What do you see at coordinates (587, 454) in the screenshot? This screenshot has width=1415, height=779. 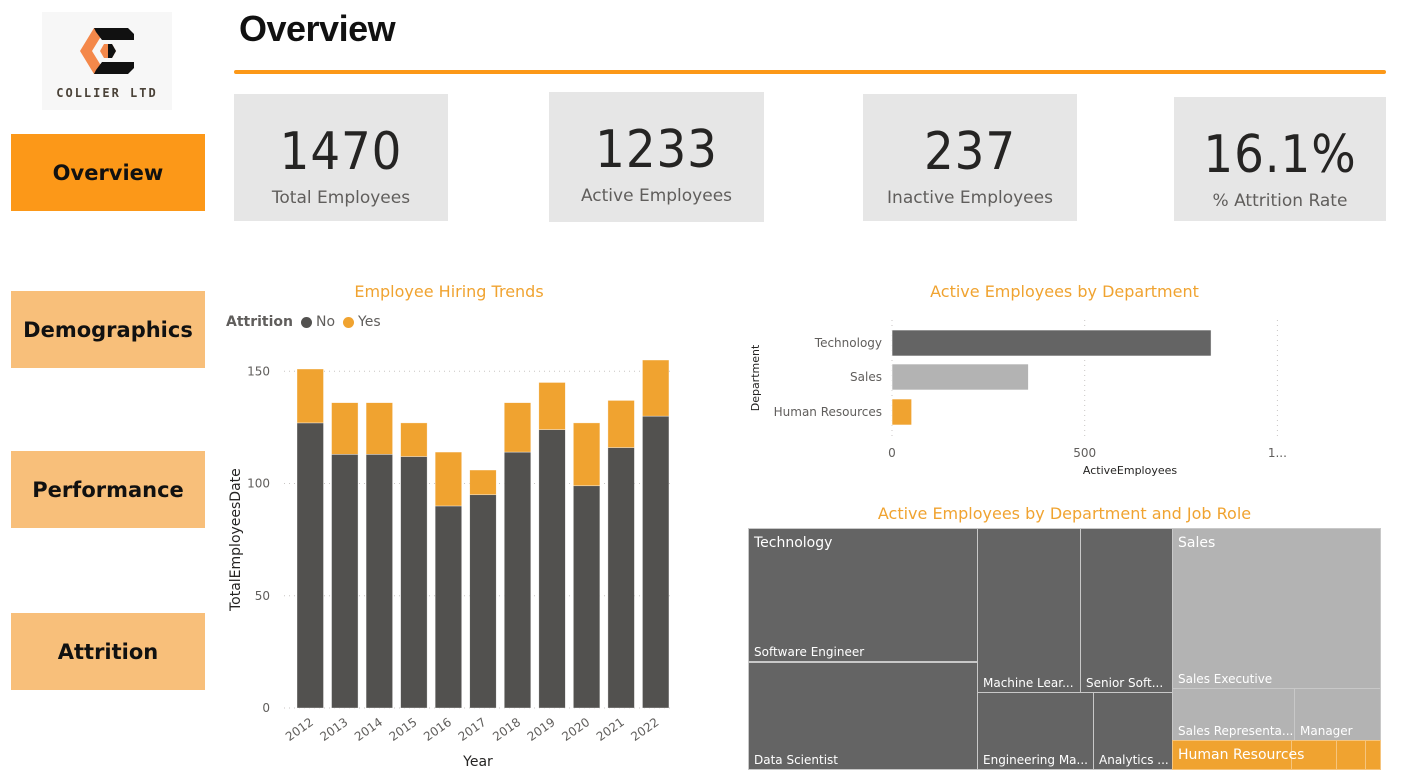 I see `bar-yes-2020` at bounding box center [587, 454].